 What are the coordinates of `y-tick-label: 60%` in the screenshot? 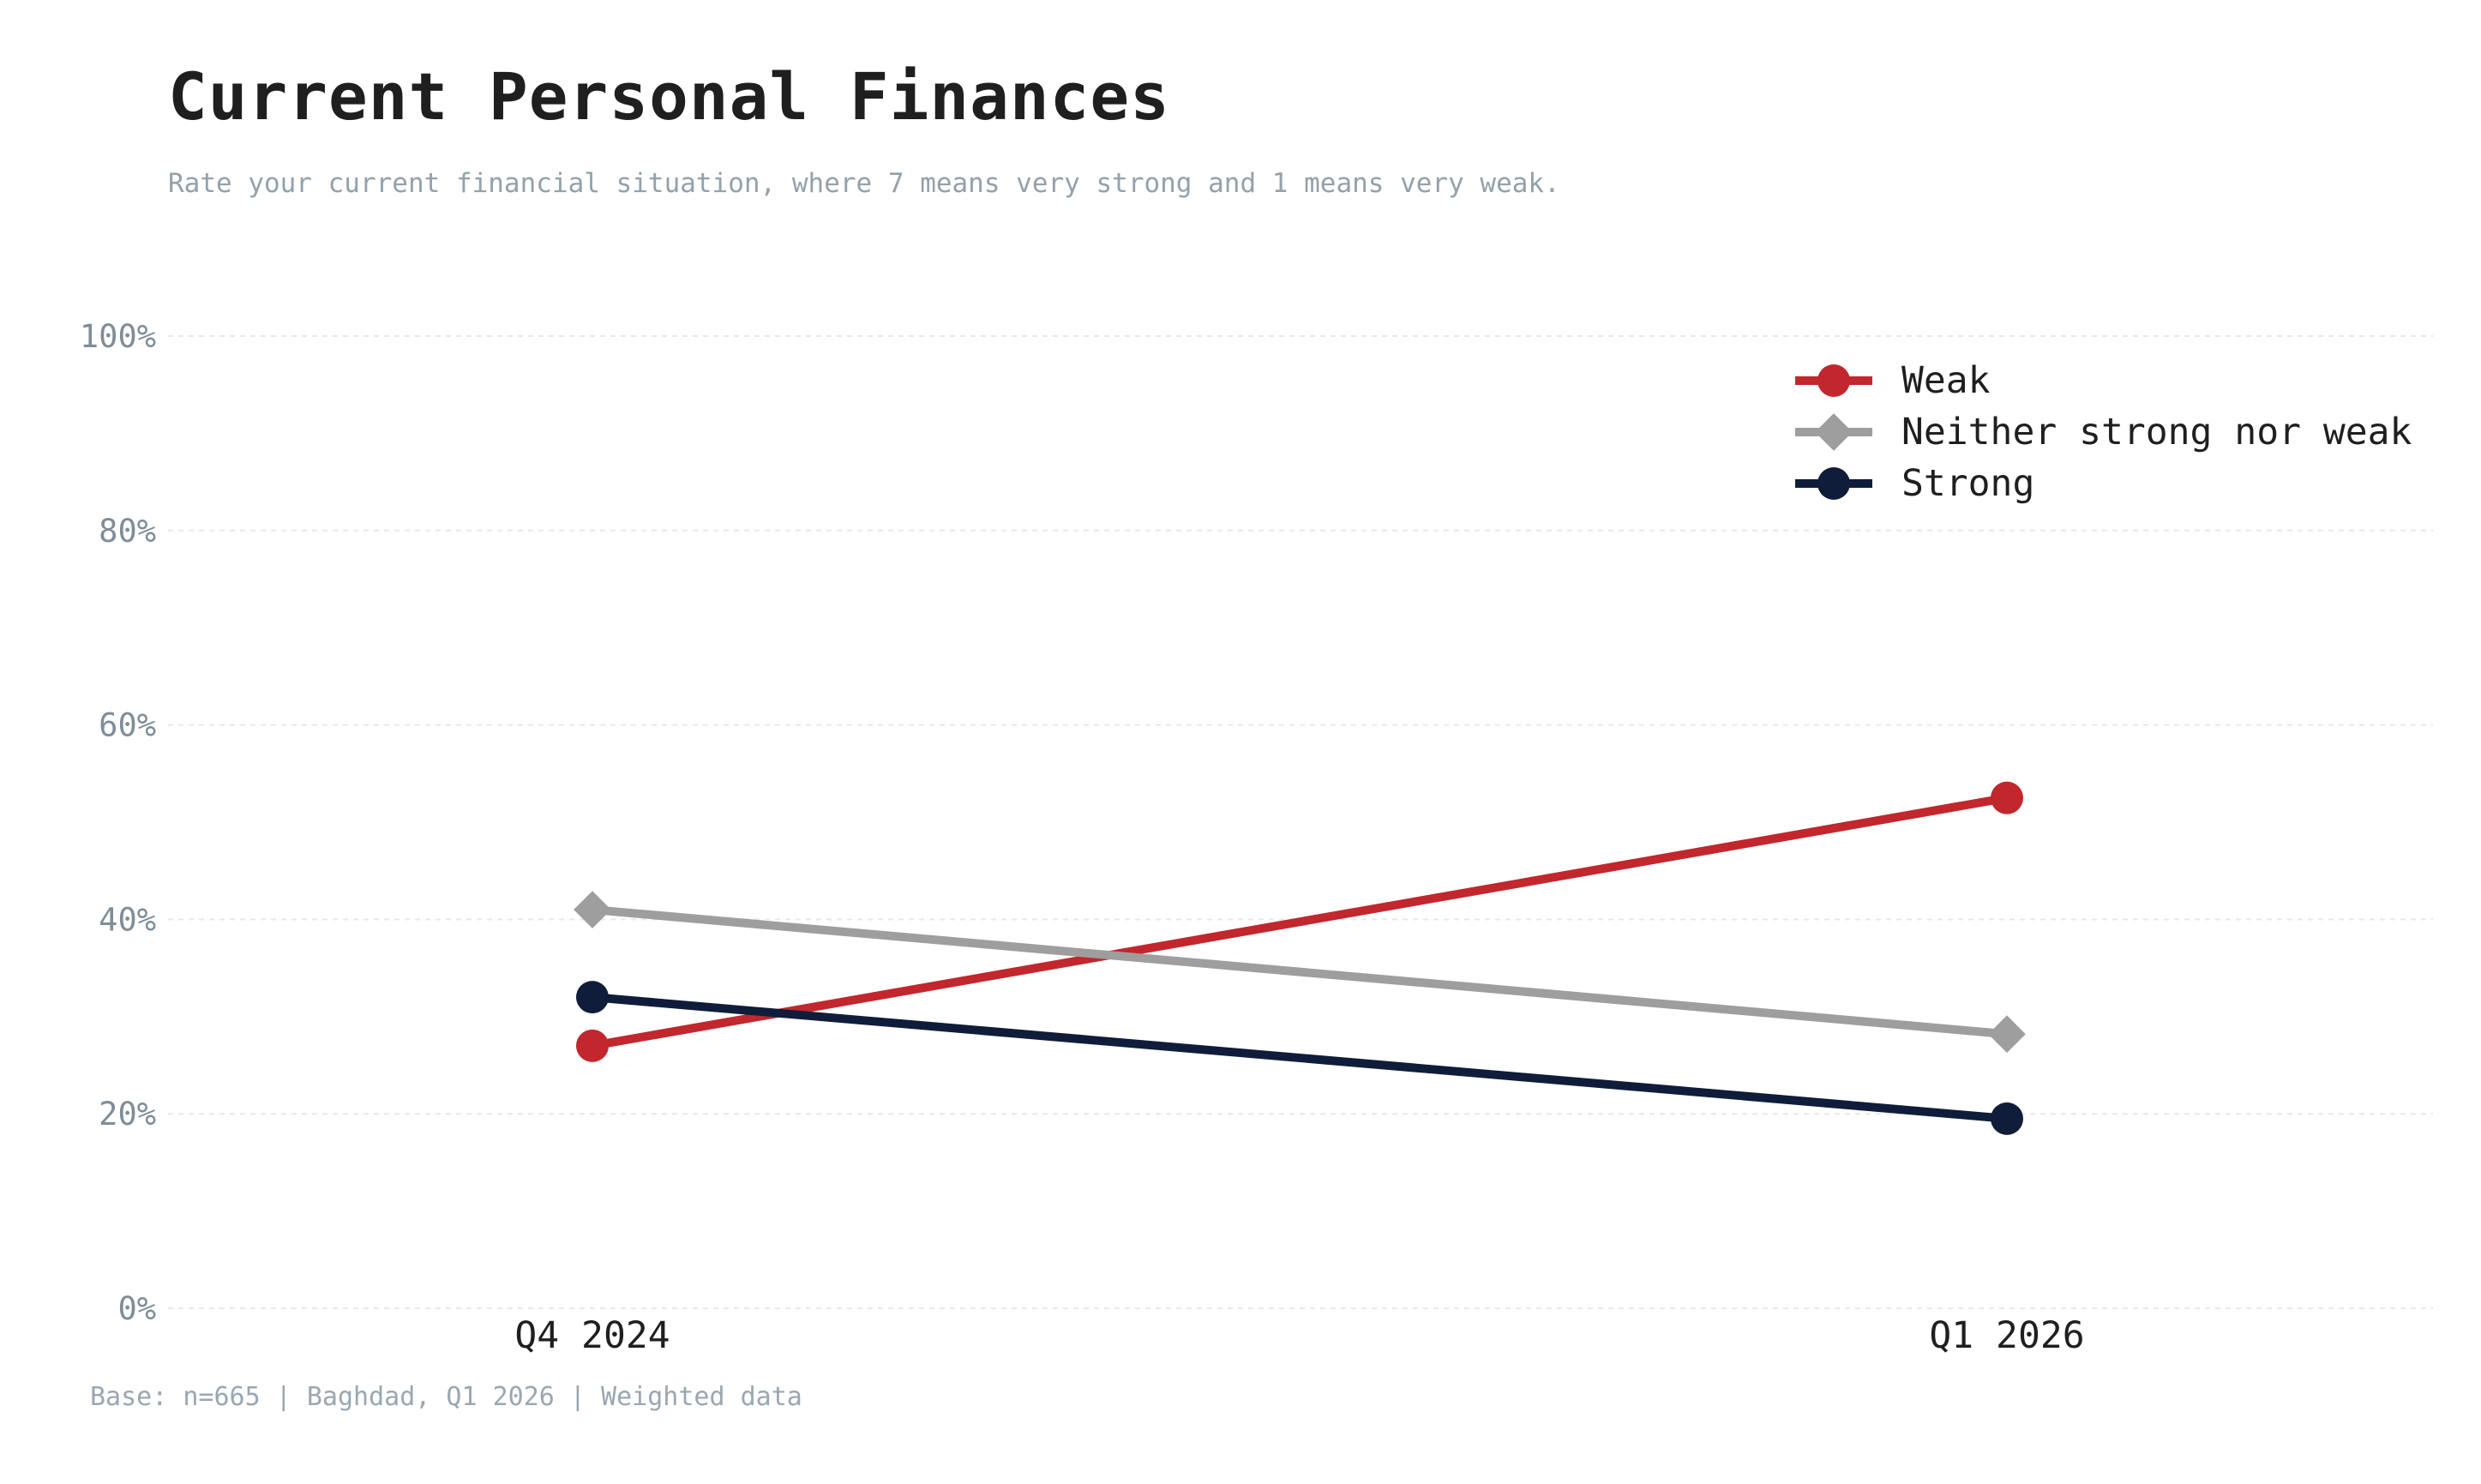 It's located at (128, 725).